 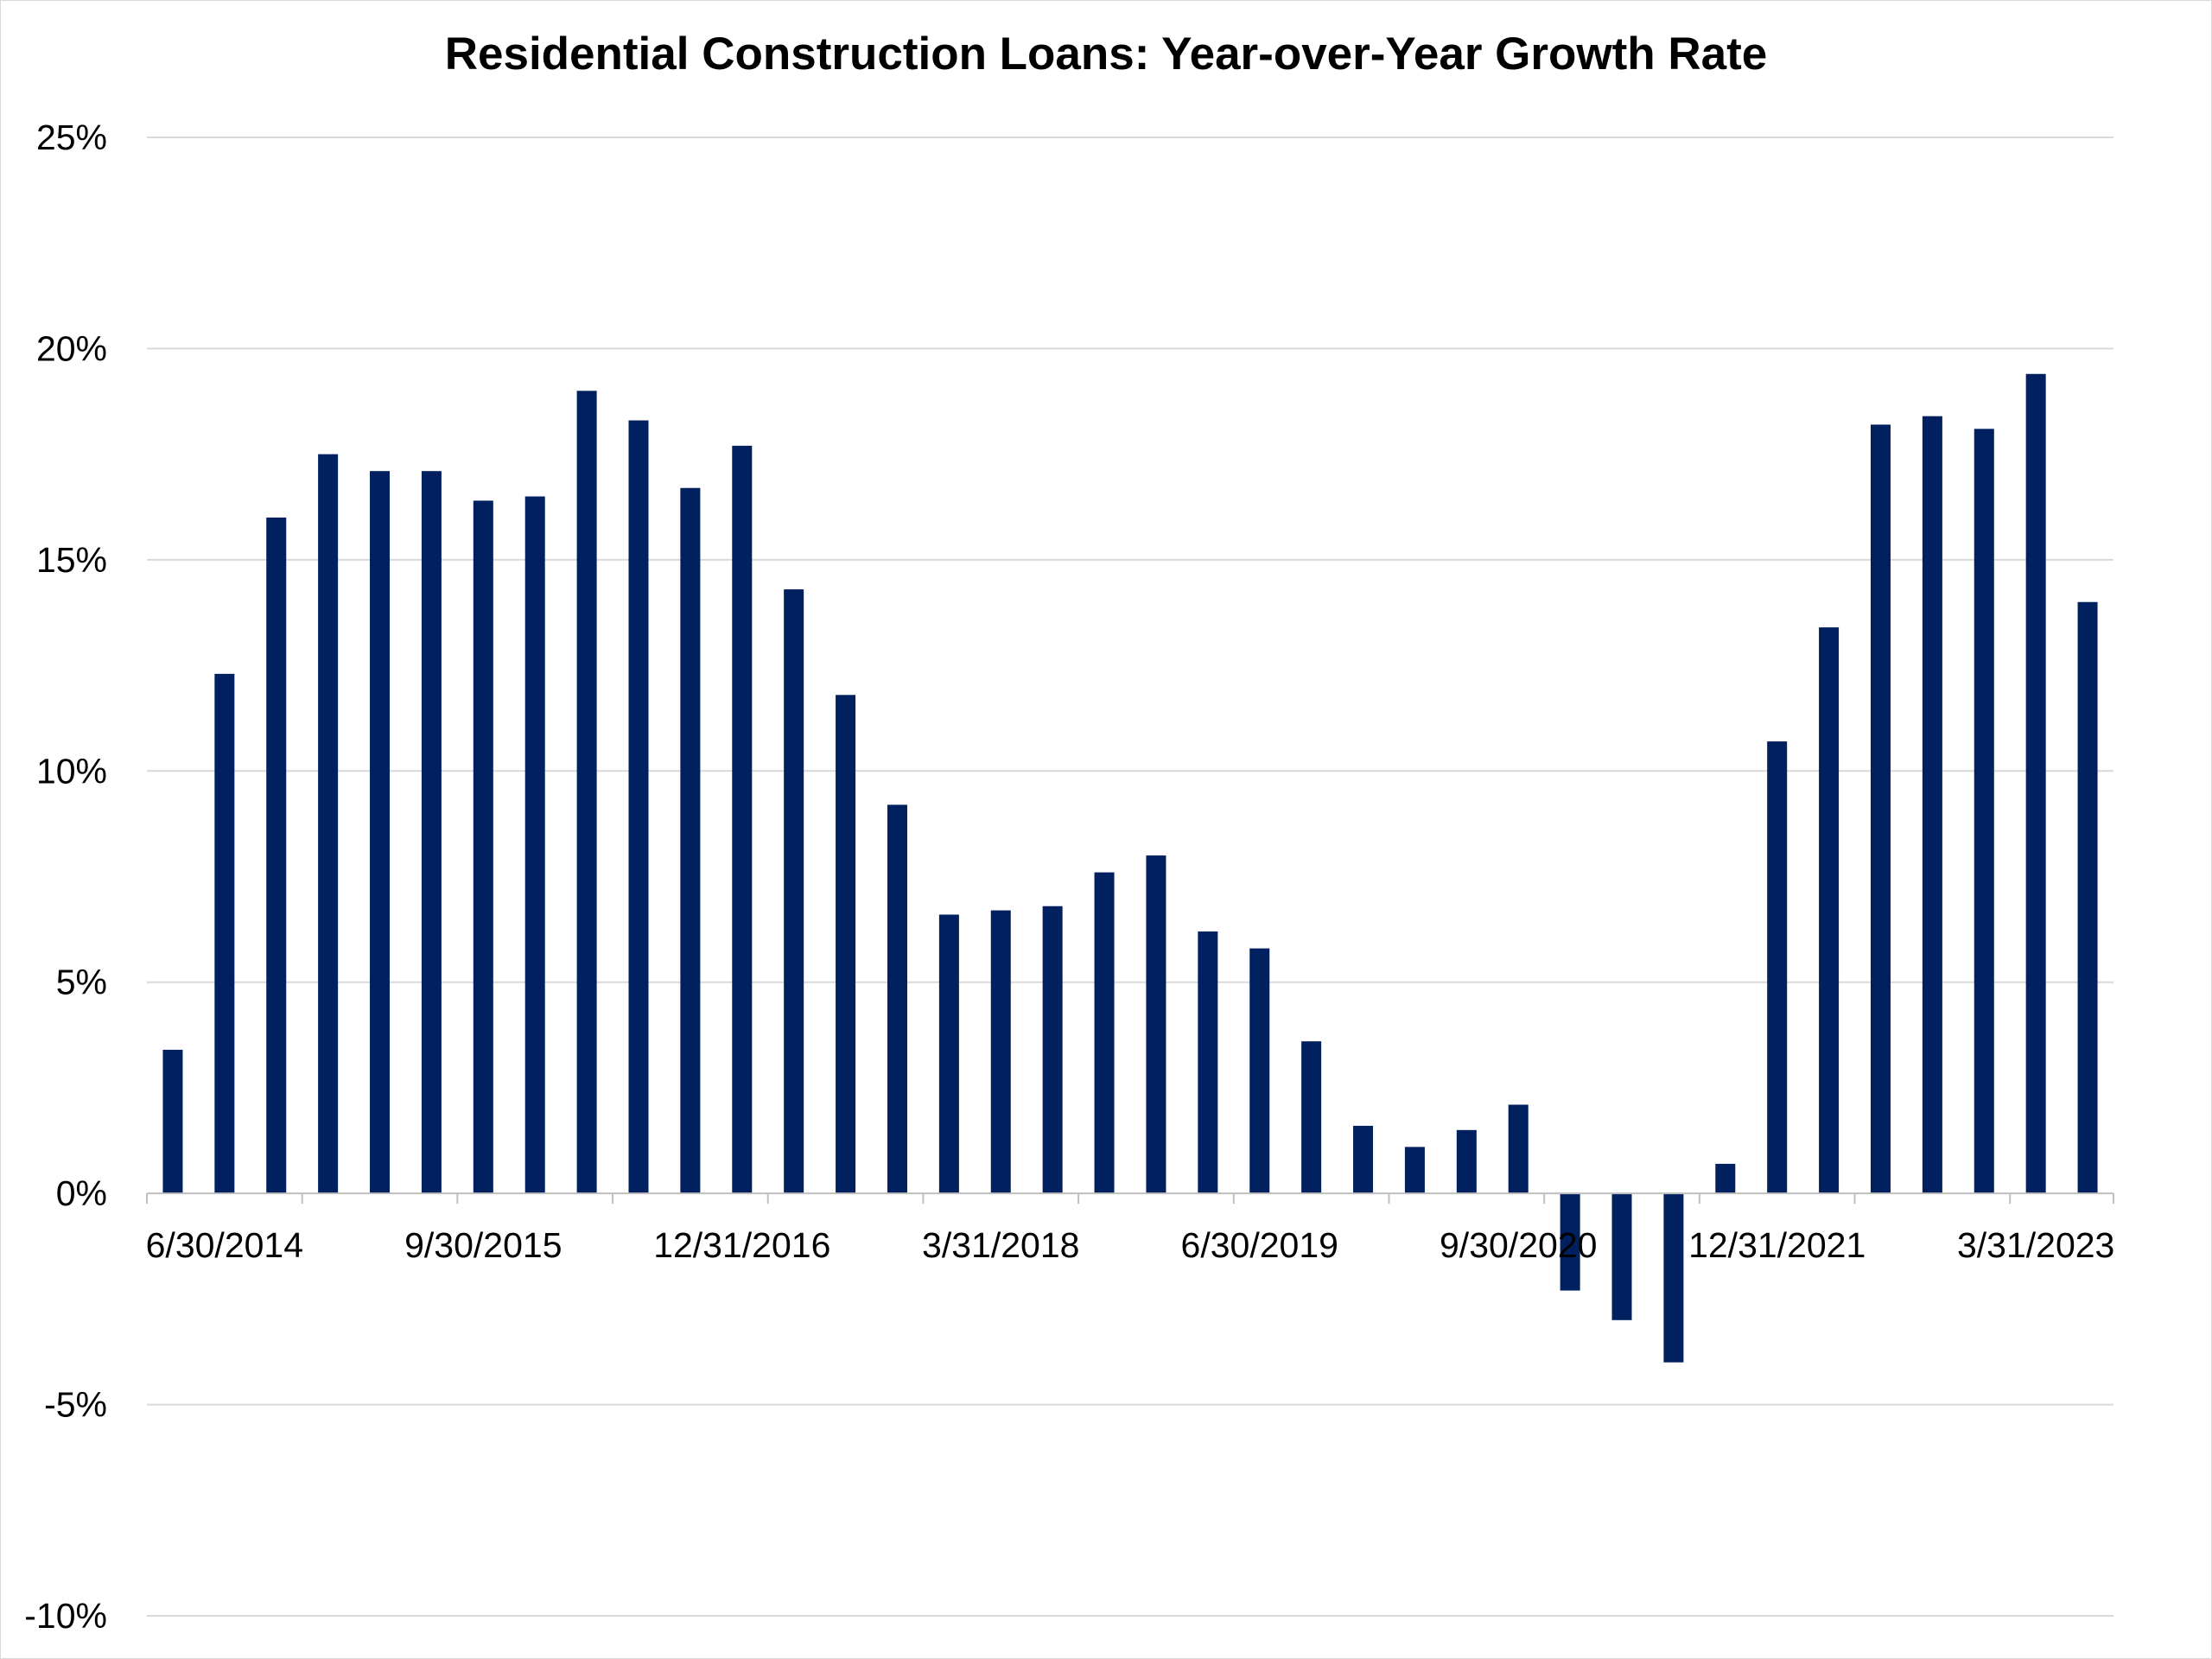 What do you see at coordinates (65, 1616) in the screenshot?
I see `y-tick-label: -10%` at bounding box center [65, 1616].